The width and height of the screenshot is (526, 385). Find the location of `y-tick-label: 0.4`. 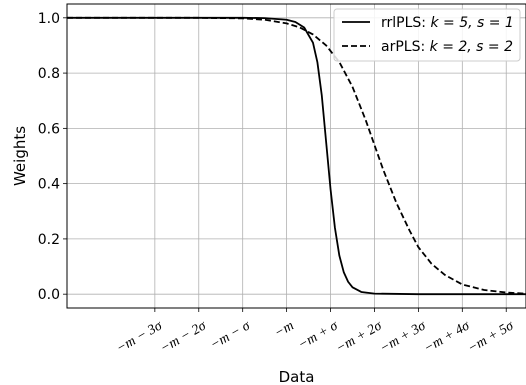

y-tick-label: 0.4 is located at coordinates (49, 185).